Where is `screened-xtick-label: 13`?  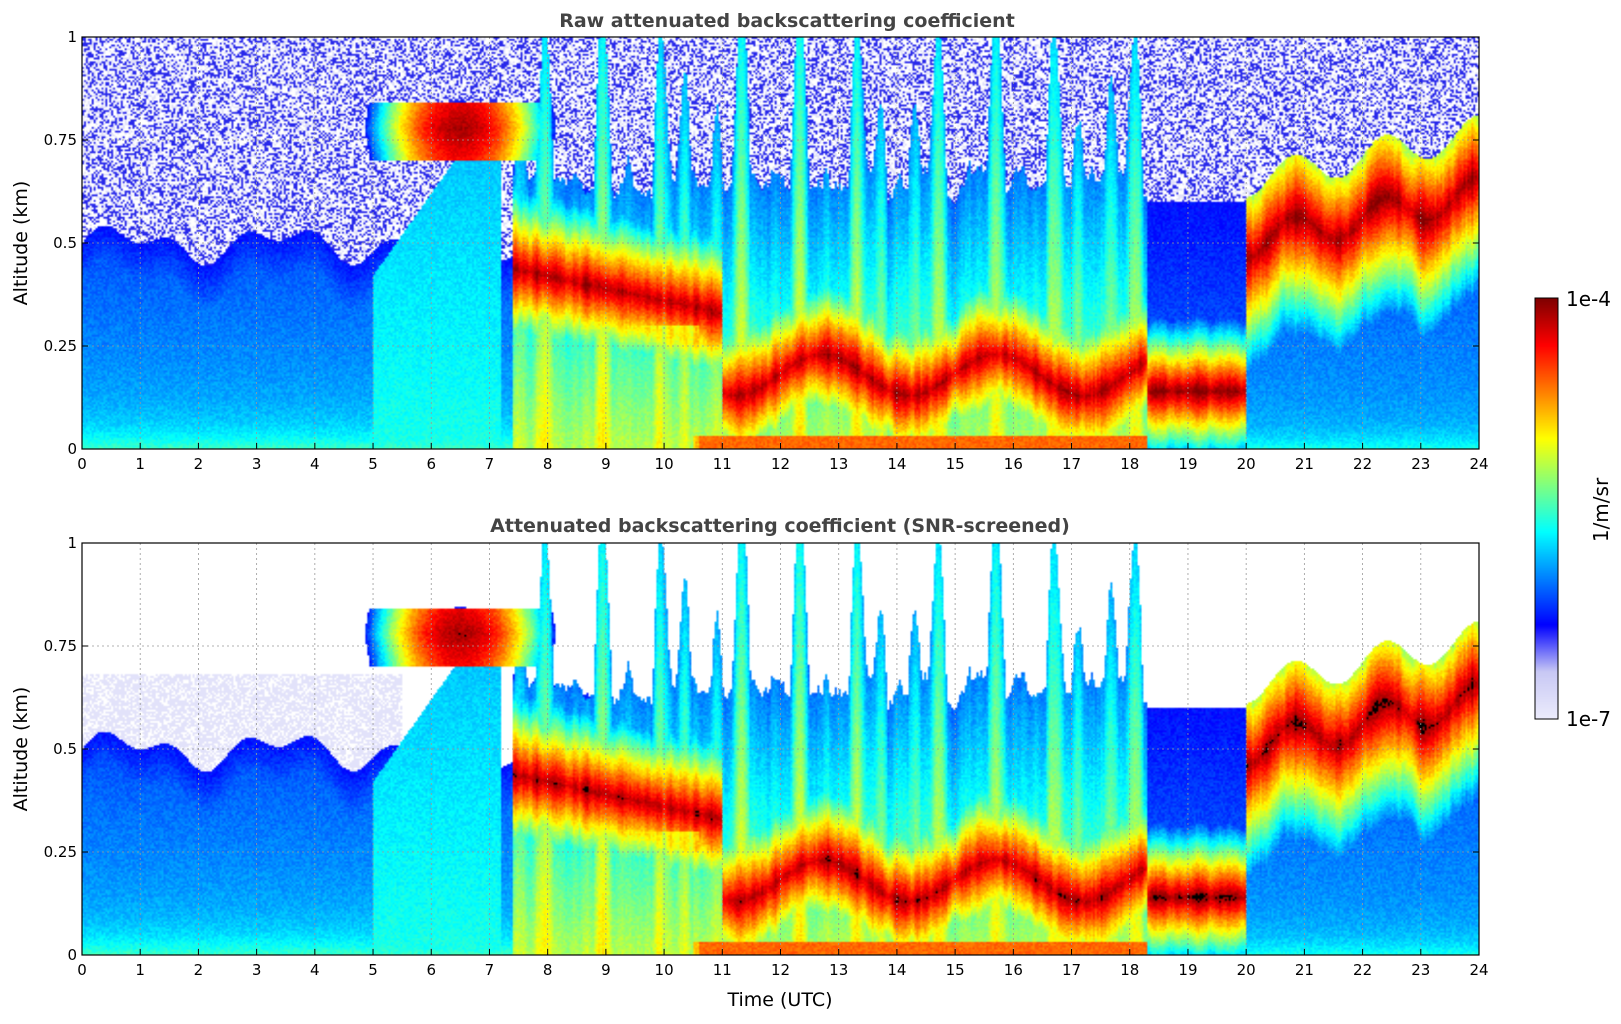 screened-xtick-label: 13 is located at coordinates (838, 970).